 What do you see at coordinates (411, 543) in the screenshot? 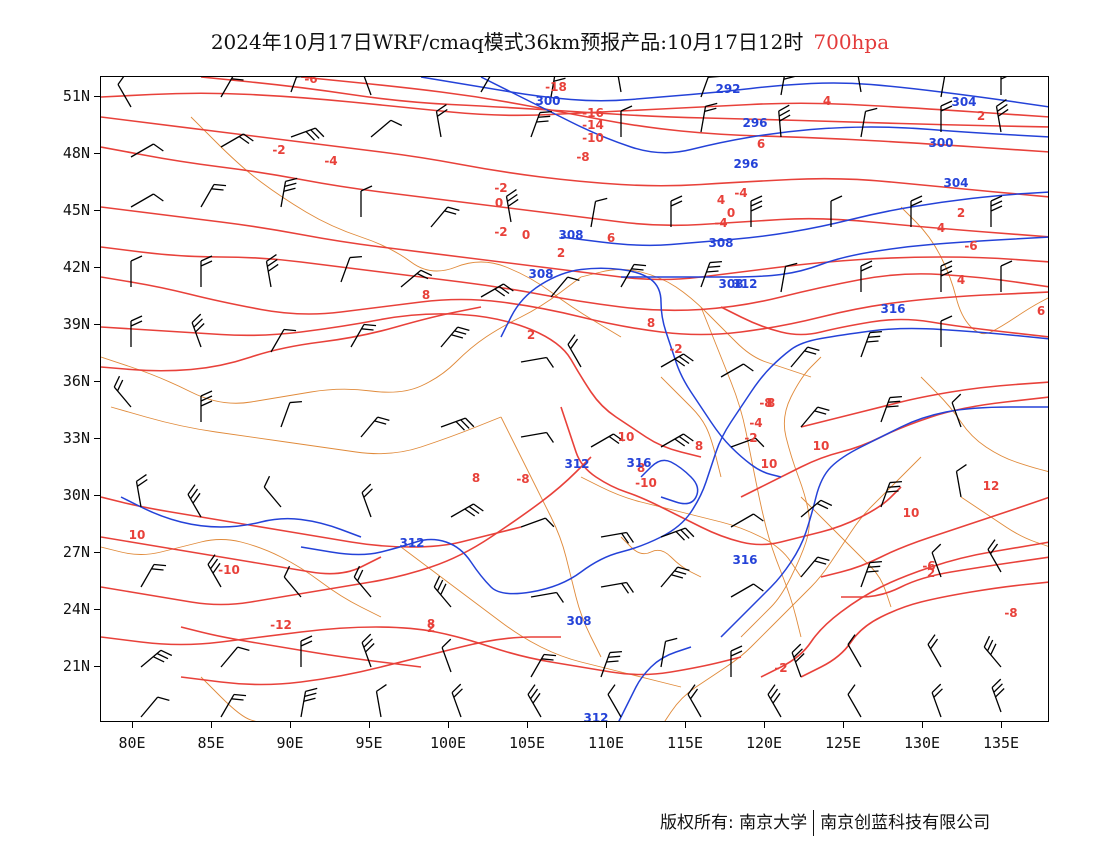
I see `height-label: 312` at bounding box center [411, 543].